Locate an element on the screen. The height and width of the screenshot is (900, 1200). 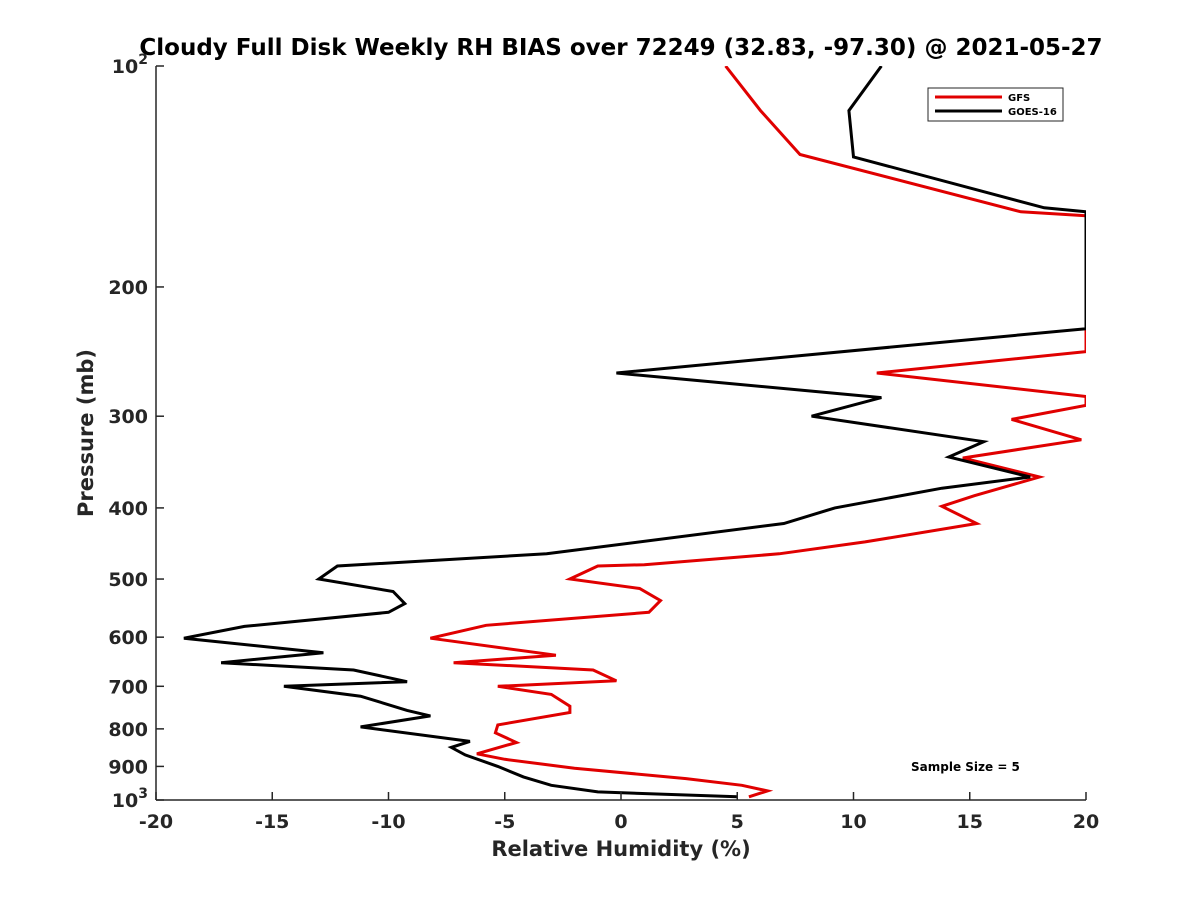
y-tick-label: 700 is located at coordinates (128, 687).